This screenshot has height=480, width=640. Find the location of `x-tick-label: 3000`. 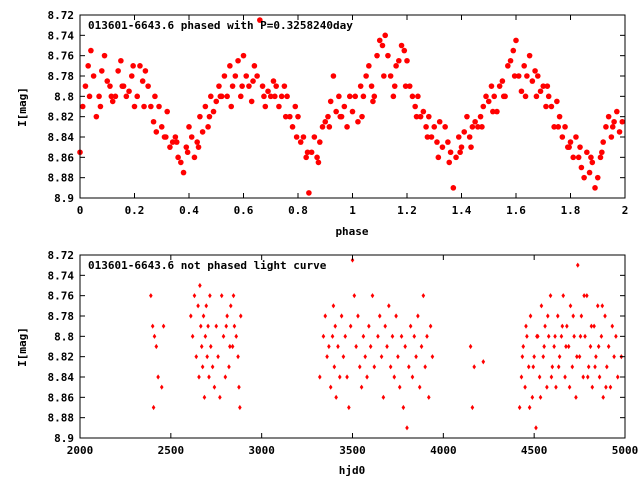

x-tick-label: 3000 is located at coordinates (261, 450).